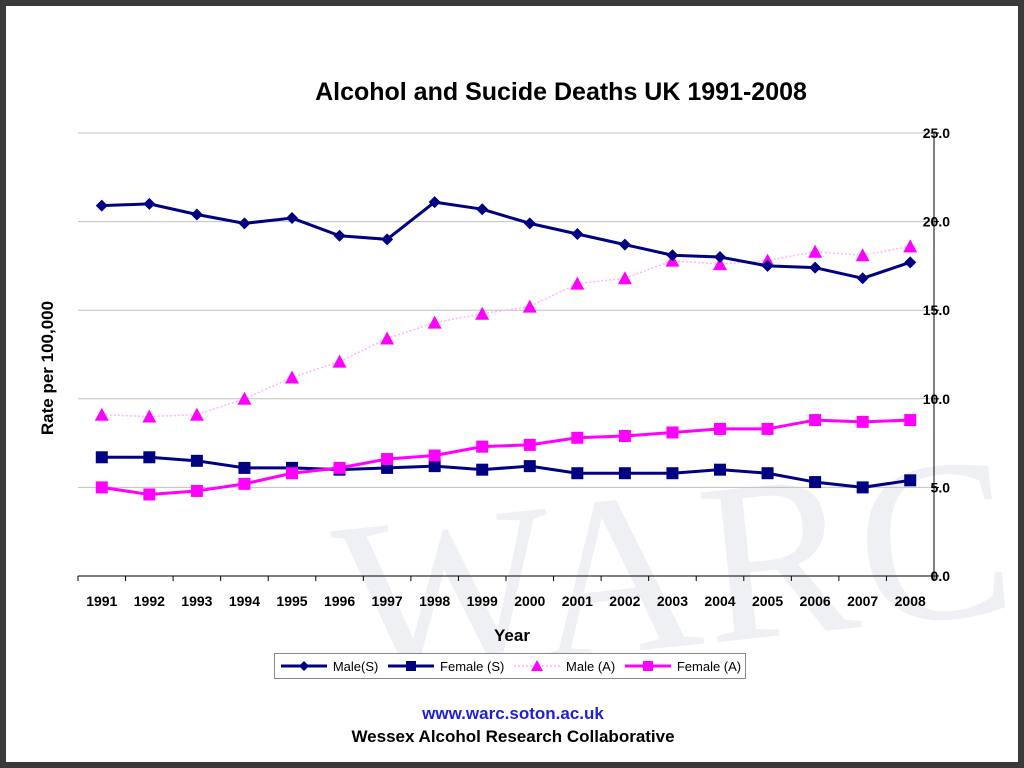  What do you see at coordinates (862, 601) in the screenshot?
I see `x-tick-label: 2007` at bounding box center [862, 601].